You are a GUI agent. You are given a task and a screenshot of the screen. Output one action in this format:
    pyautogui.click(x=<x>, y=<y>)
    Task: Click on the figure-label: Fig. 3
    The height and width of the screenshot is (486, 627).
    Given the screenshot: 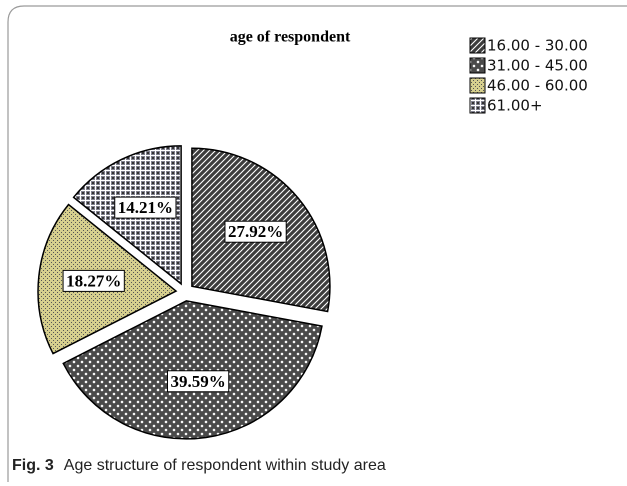 What is the action you would take?
    pyautogui.click(x=33, y=465)
    